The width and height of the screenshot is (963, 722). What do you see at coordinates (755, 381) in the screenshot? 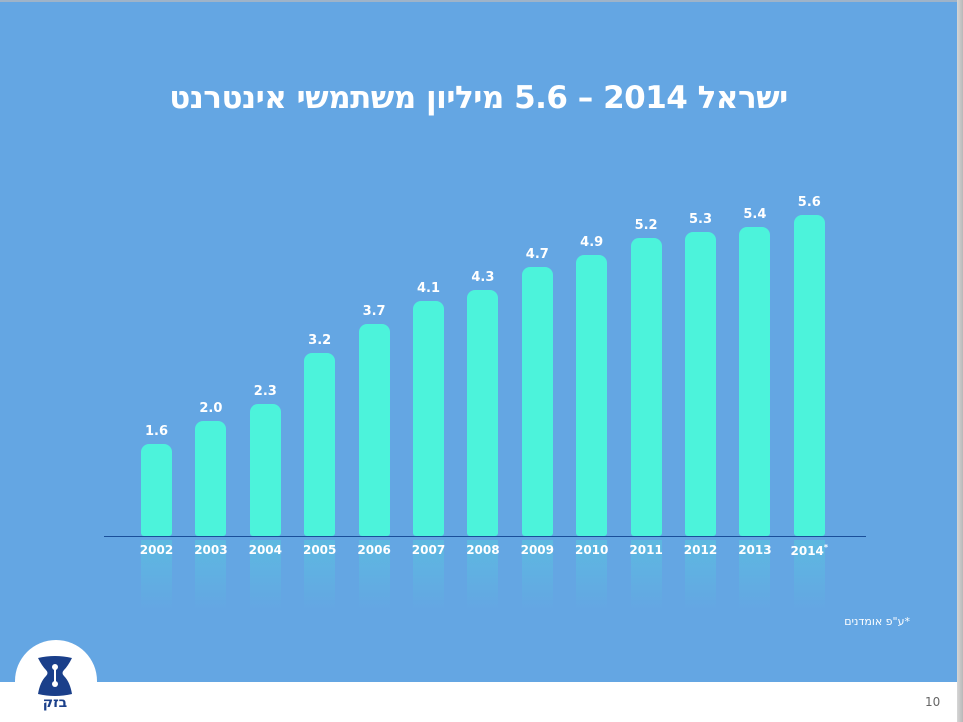
I see `bar-2013` at bounding box center [755, 381].